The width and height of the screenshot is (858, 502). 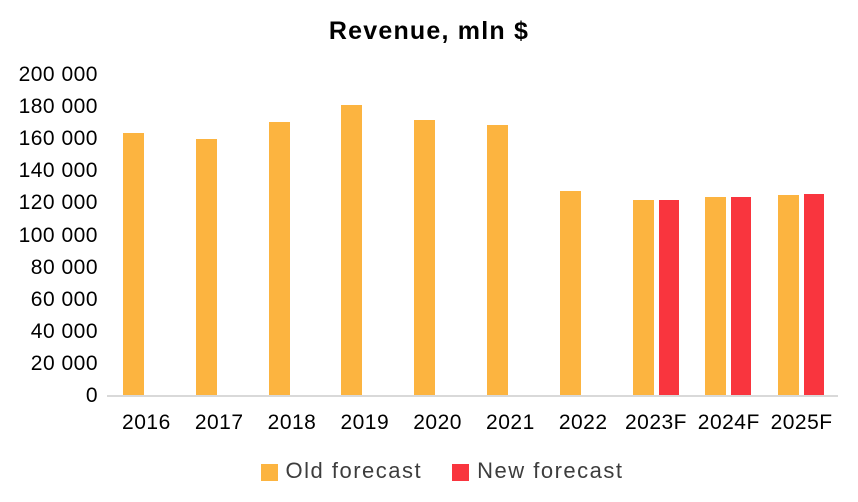 What do you see at coordinates (91, 395) in the screenshot?
I see `y-tick-0: 0` at bounding box center [91, 395].